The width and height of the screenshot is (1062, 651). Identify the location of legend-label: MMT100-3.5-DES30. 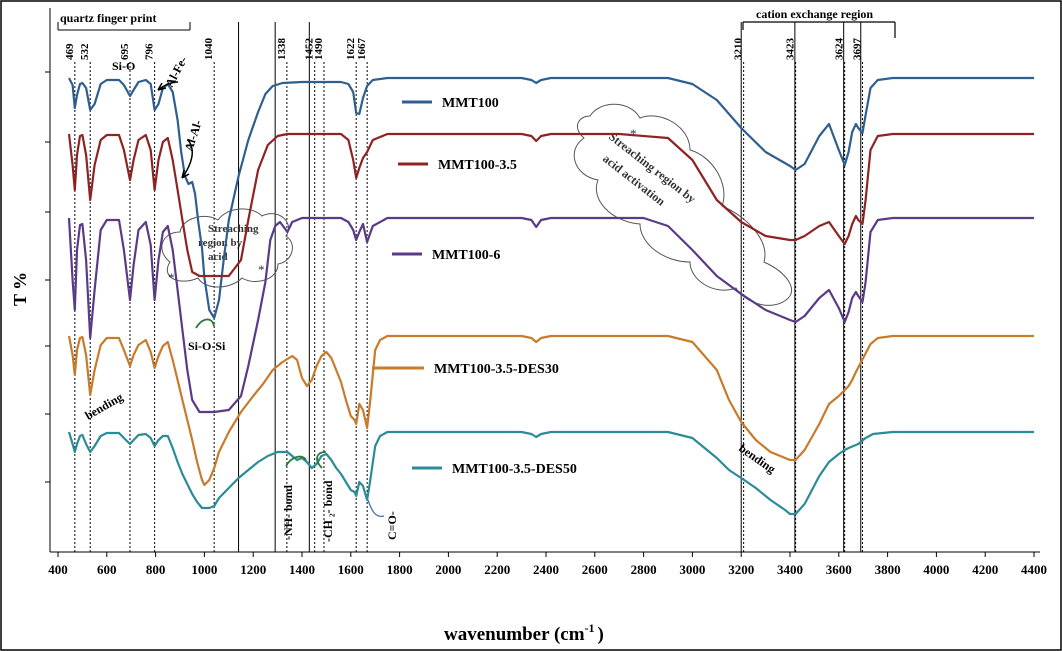
(496, 369).